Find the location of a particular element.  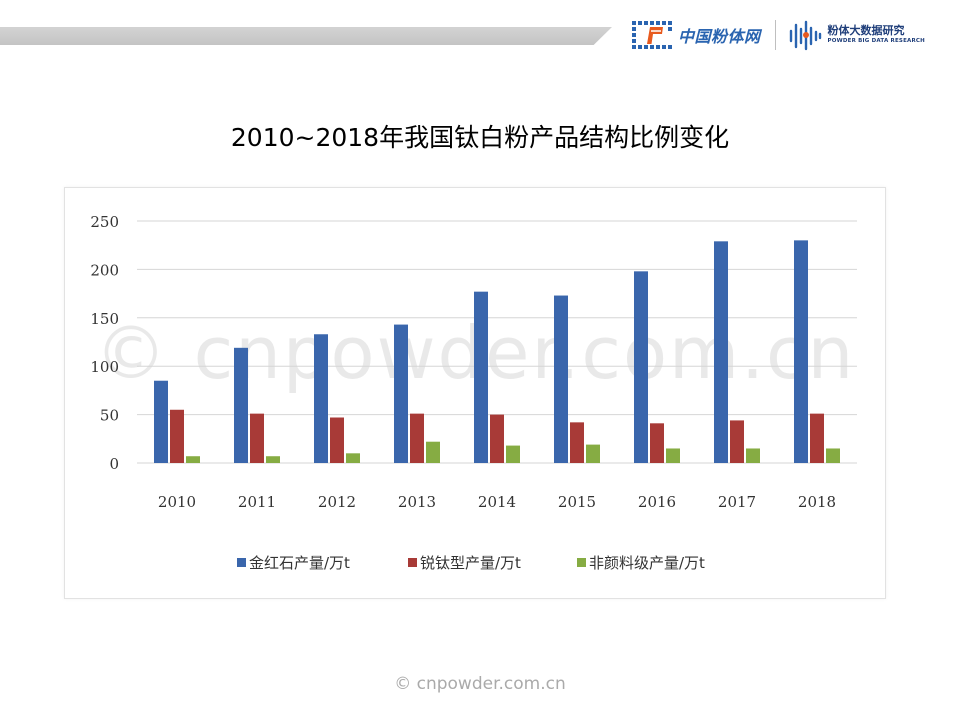

bar-2015-s2 is located at coordinates (593, 453).